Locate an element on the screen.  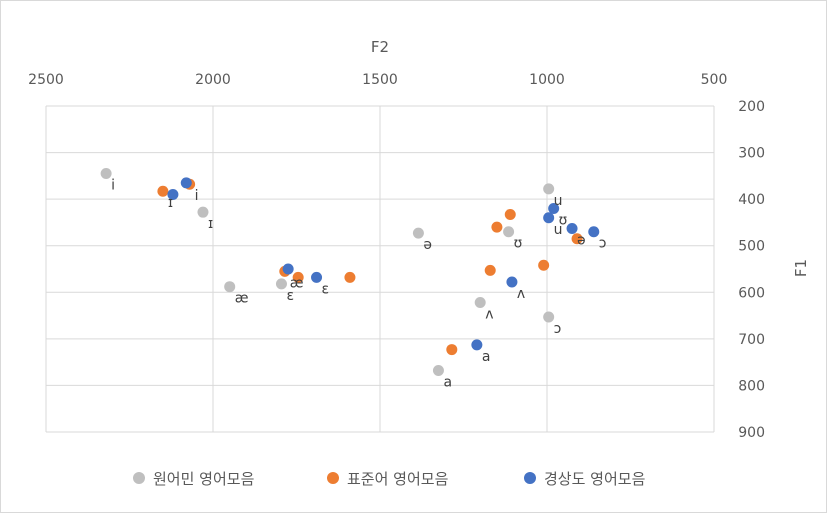
y-tick-label: 700 is located at coordinates (751, 340).